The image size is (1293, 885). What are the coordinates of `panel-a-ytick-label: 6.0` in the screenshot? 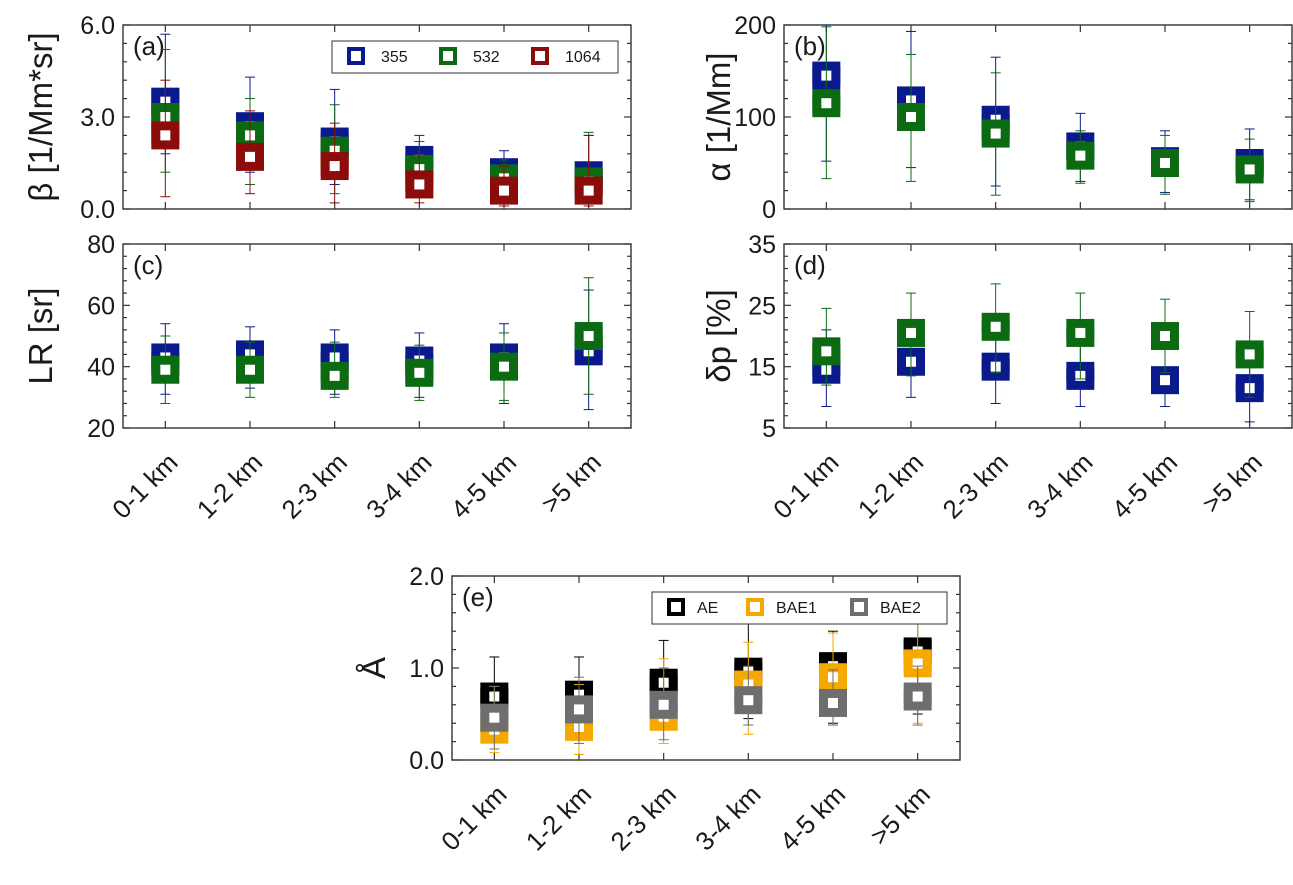 It's located at (97, 26).